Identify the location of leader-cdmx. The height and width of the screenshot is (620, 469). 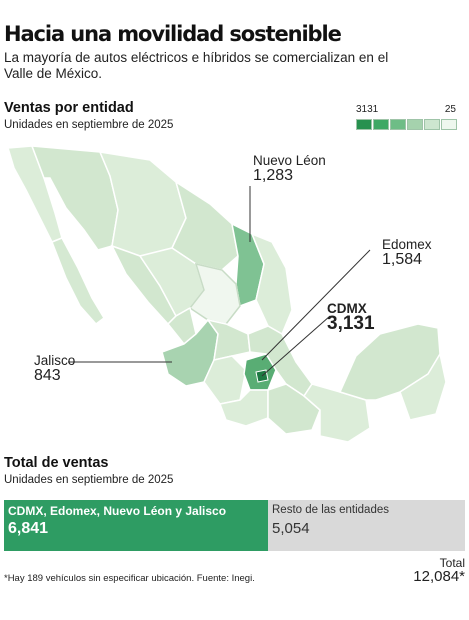
(296, 346).